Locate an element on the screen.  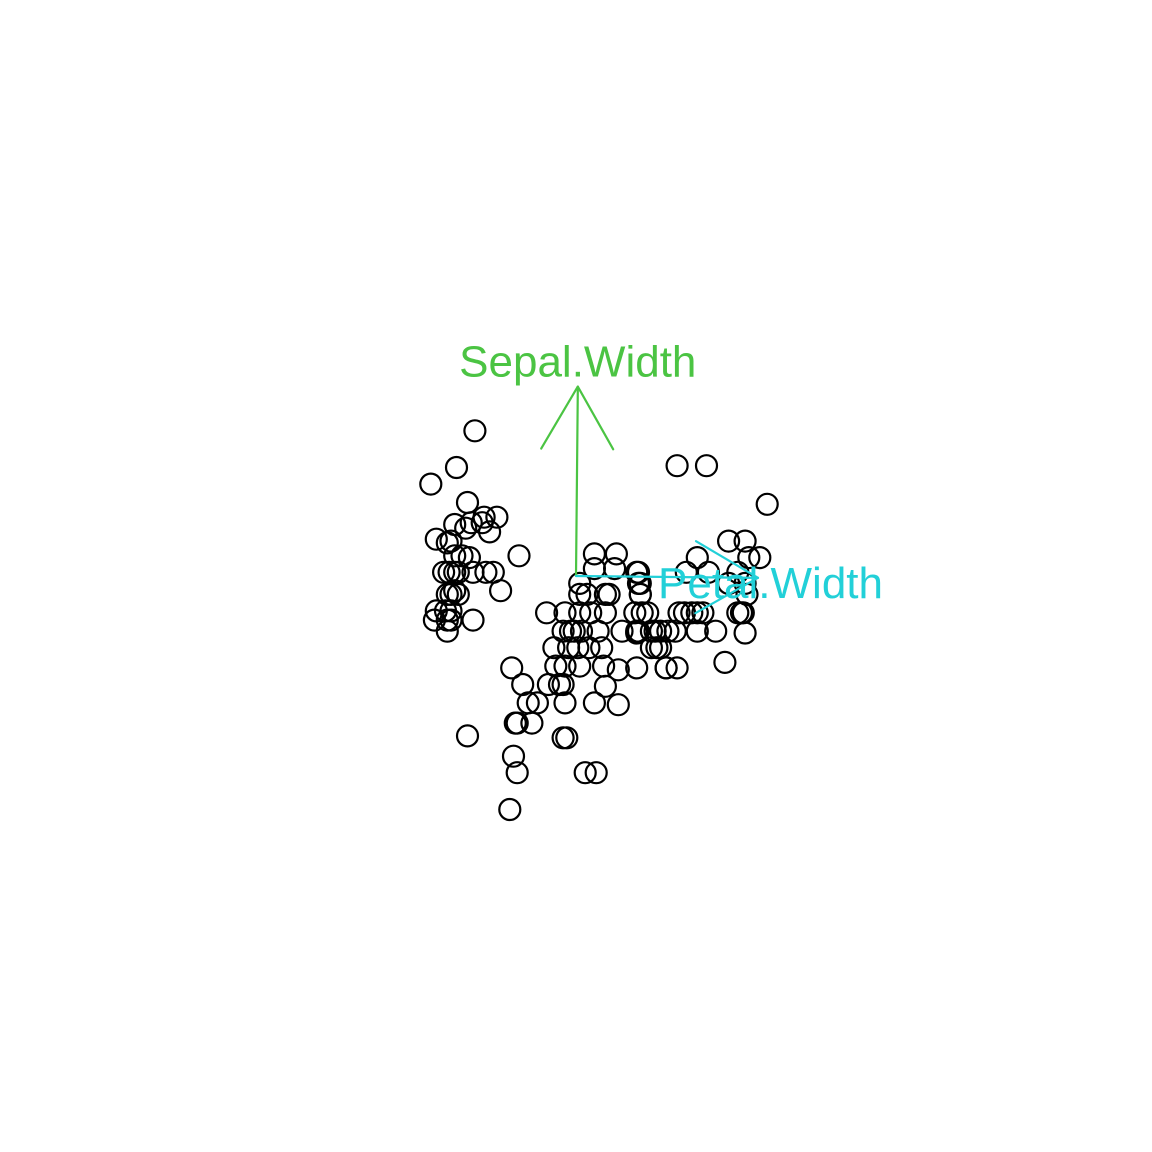
loading-arrows: Sepal.Width Petal.Width is located at coordinates (671, 476).